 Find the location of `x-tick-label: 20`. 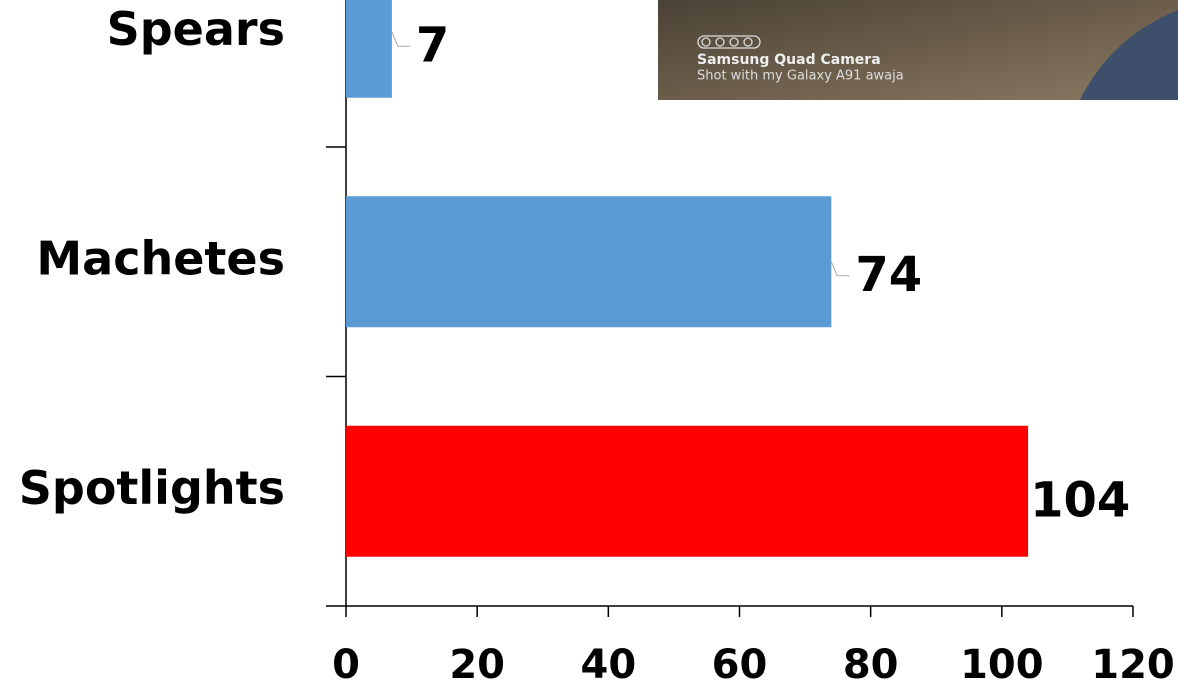

x-tick-label: 20 is located at coordinates (477, 665).